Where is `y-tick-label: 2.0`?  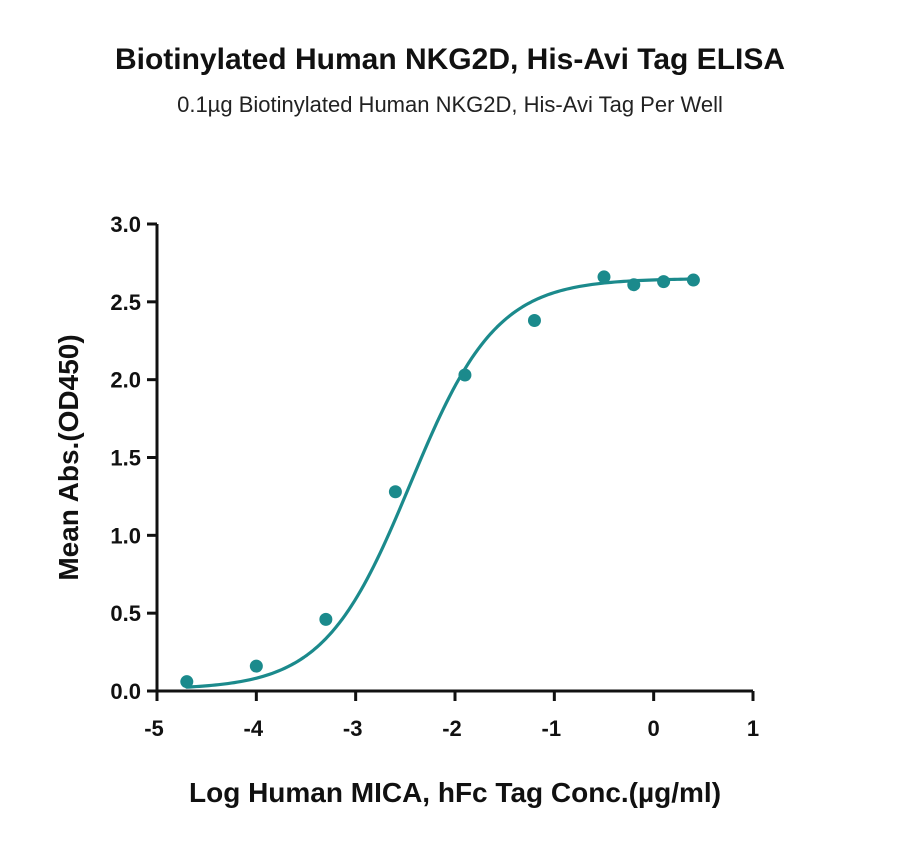
y-tick-label: 2.0 is located at coordinates (125, 380).